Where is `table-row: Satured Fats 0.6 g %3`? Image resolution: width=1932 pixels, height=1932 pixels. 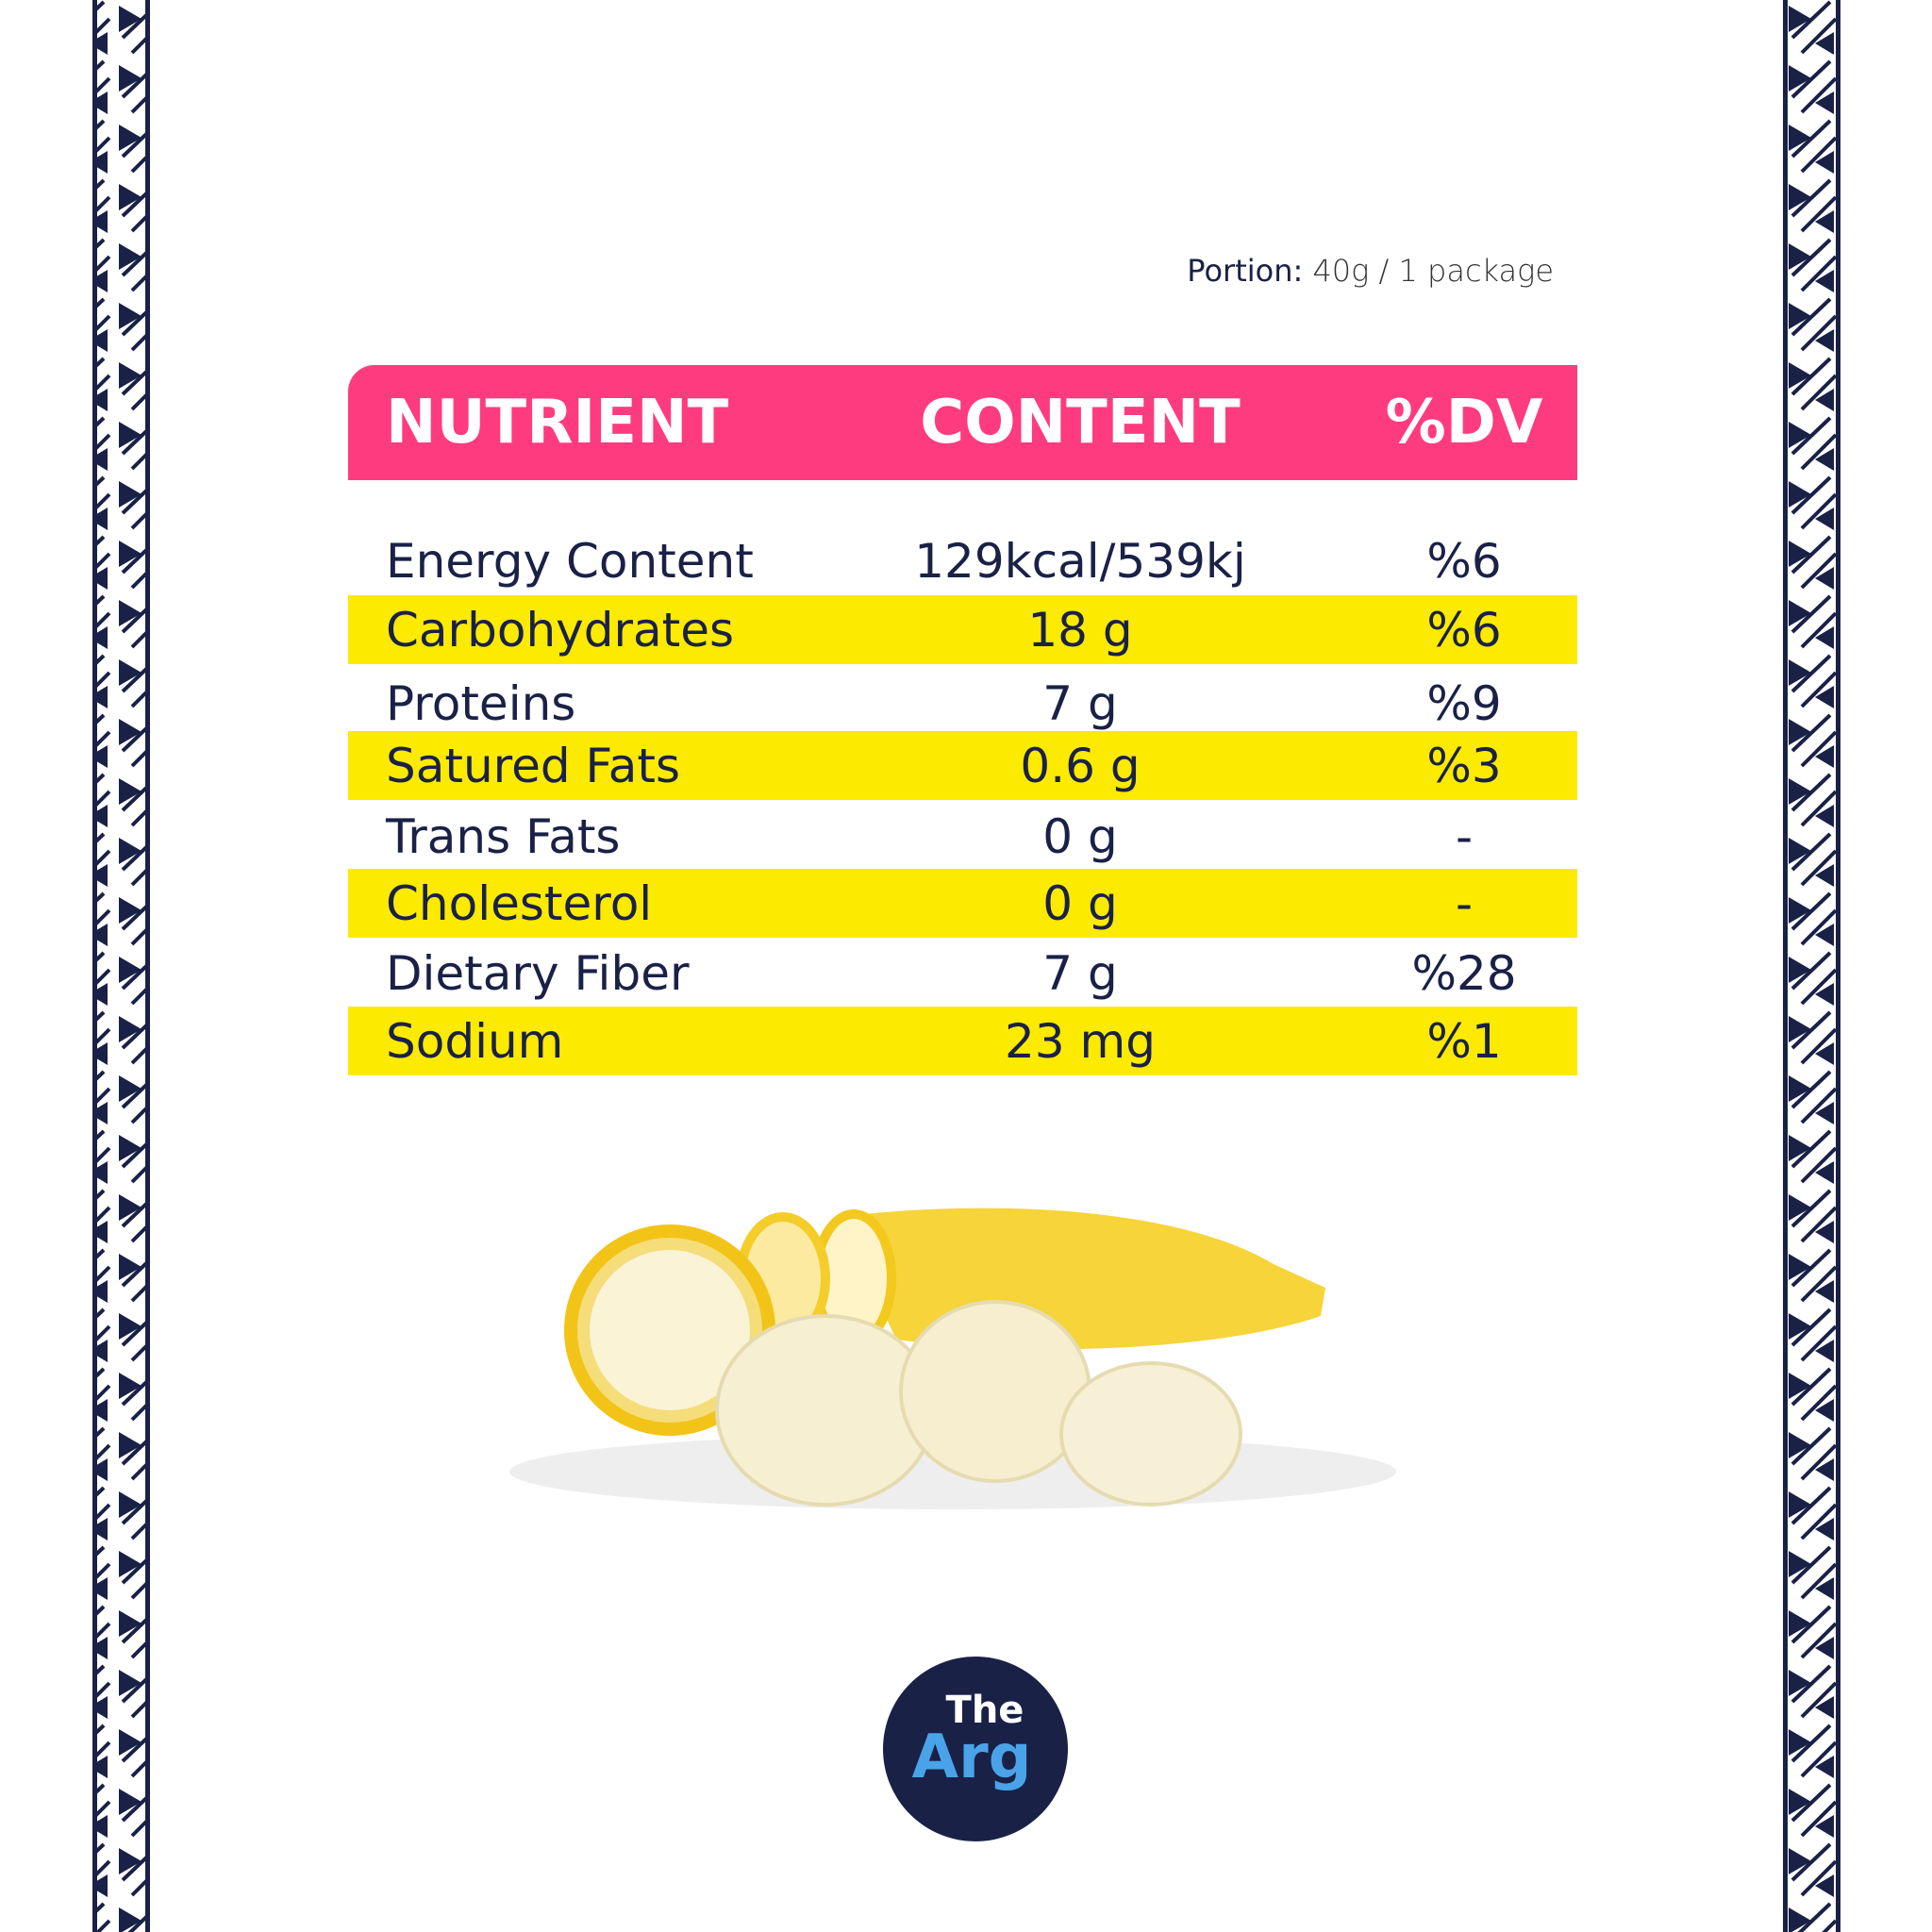 table-row: Satured Fats 0.6 g %3 is located at coordinates (963, 766).